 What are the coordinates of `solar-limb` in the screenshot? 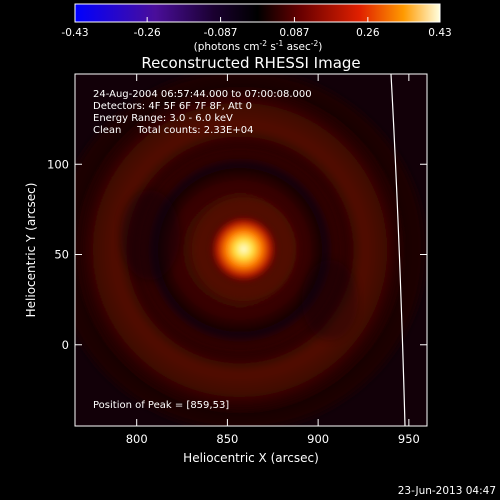 It's located at (398, 250).